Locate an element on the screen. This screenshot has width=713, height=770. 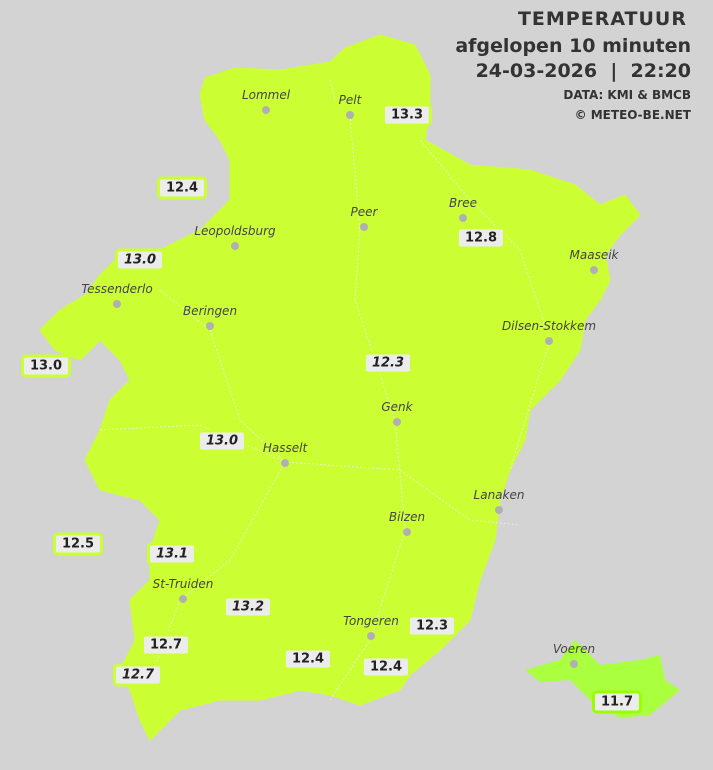
city-label: Beringen is located at coordinates (210, 311).